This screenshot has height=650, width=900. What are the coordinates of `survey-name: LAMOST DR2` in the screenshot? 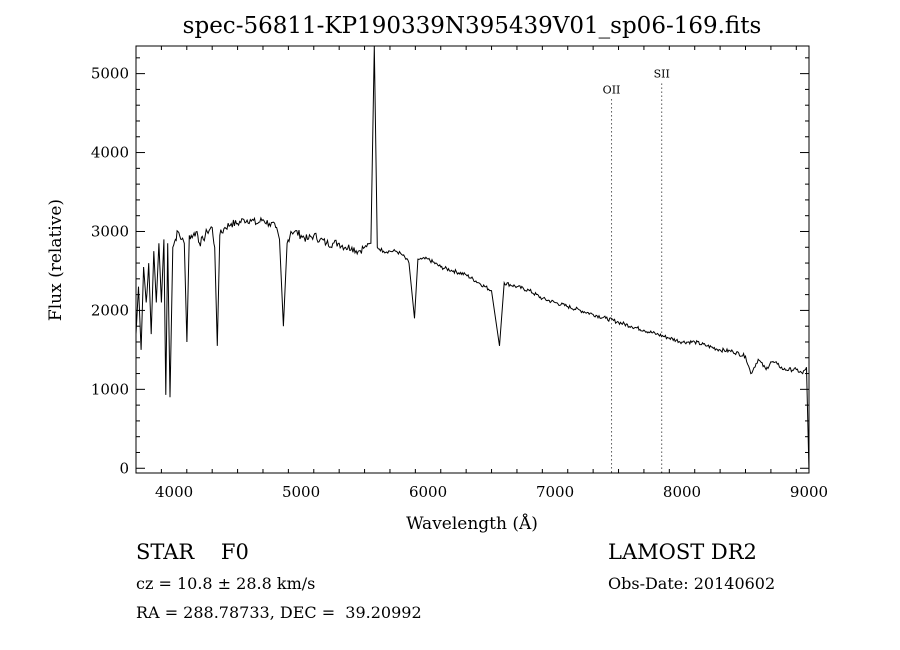 It's located at (682, 552).